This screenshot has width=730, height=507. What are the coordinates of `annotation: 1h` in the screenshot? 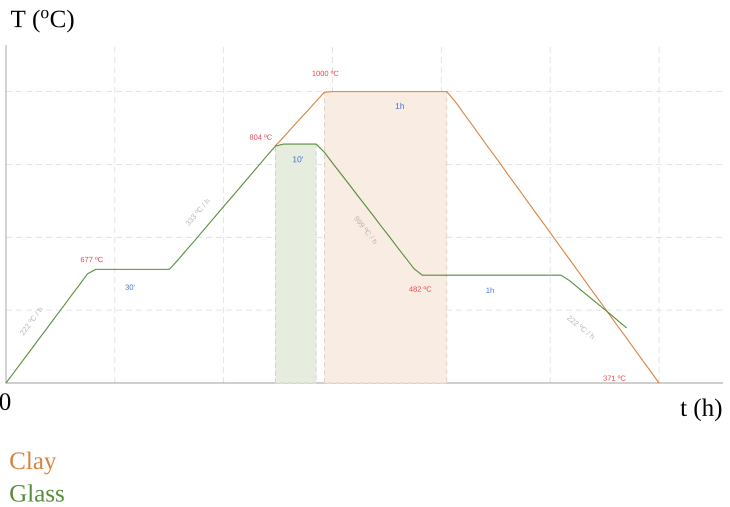 It's located at (400, 105).